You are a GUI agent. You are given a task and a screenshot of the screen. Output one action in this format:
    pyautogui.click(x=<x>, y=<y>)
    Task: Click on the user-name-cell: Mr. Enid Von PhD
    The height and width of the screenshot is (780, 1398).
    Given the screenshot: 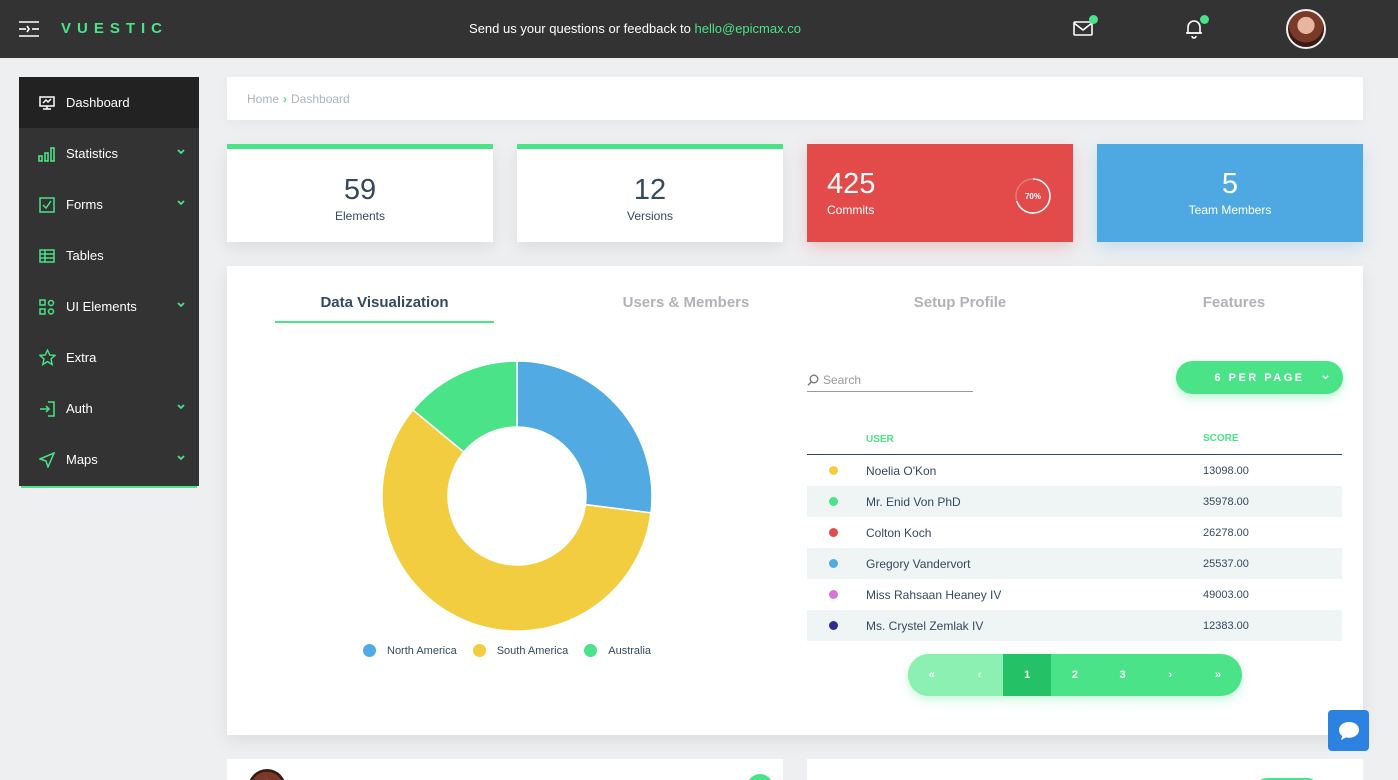 What is the action you would take?
    pyautogui.click(x=913, y=502)
    